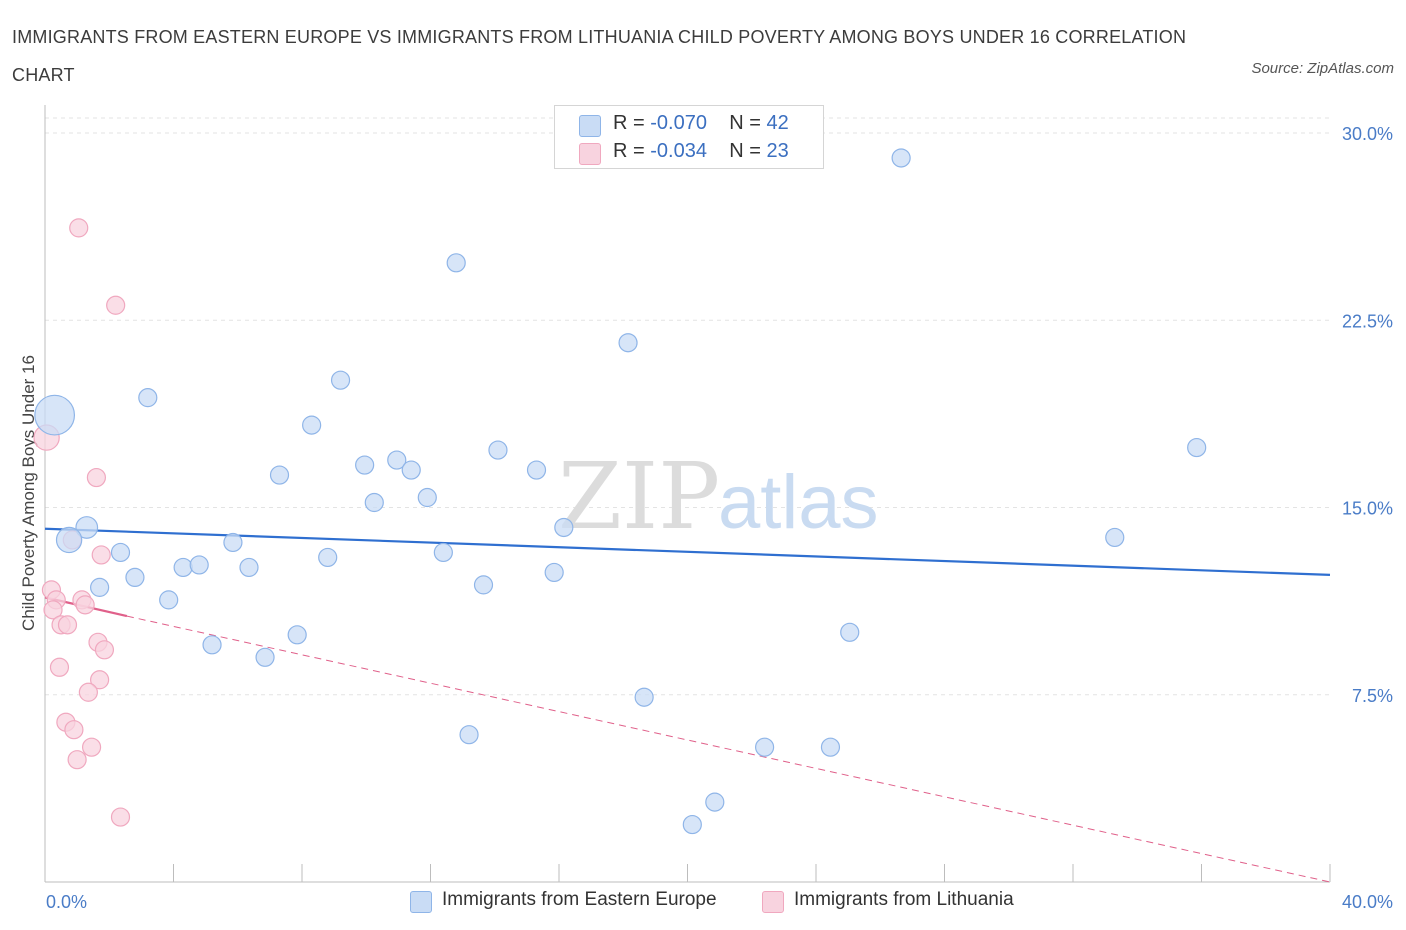 This screenshot has width=1406, height=930. I want to click on watermark-zip: ZIP, so click(639, 496).